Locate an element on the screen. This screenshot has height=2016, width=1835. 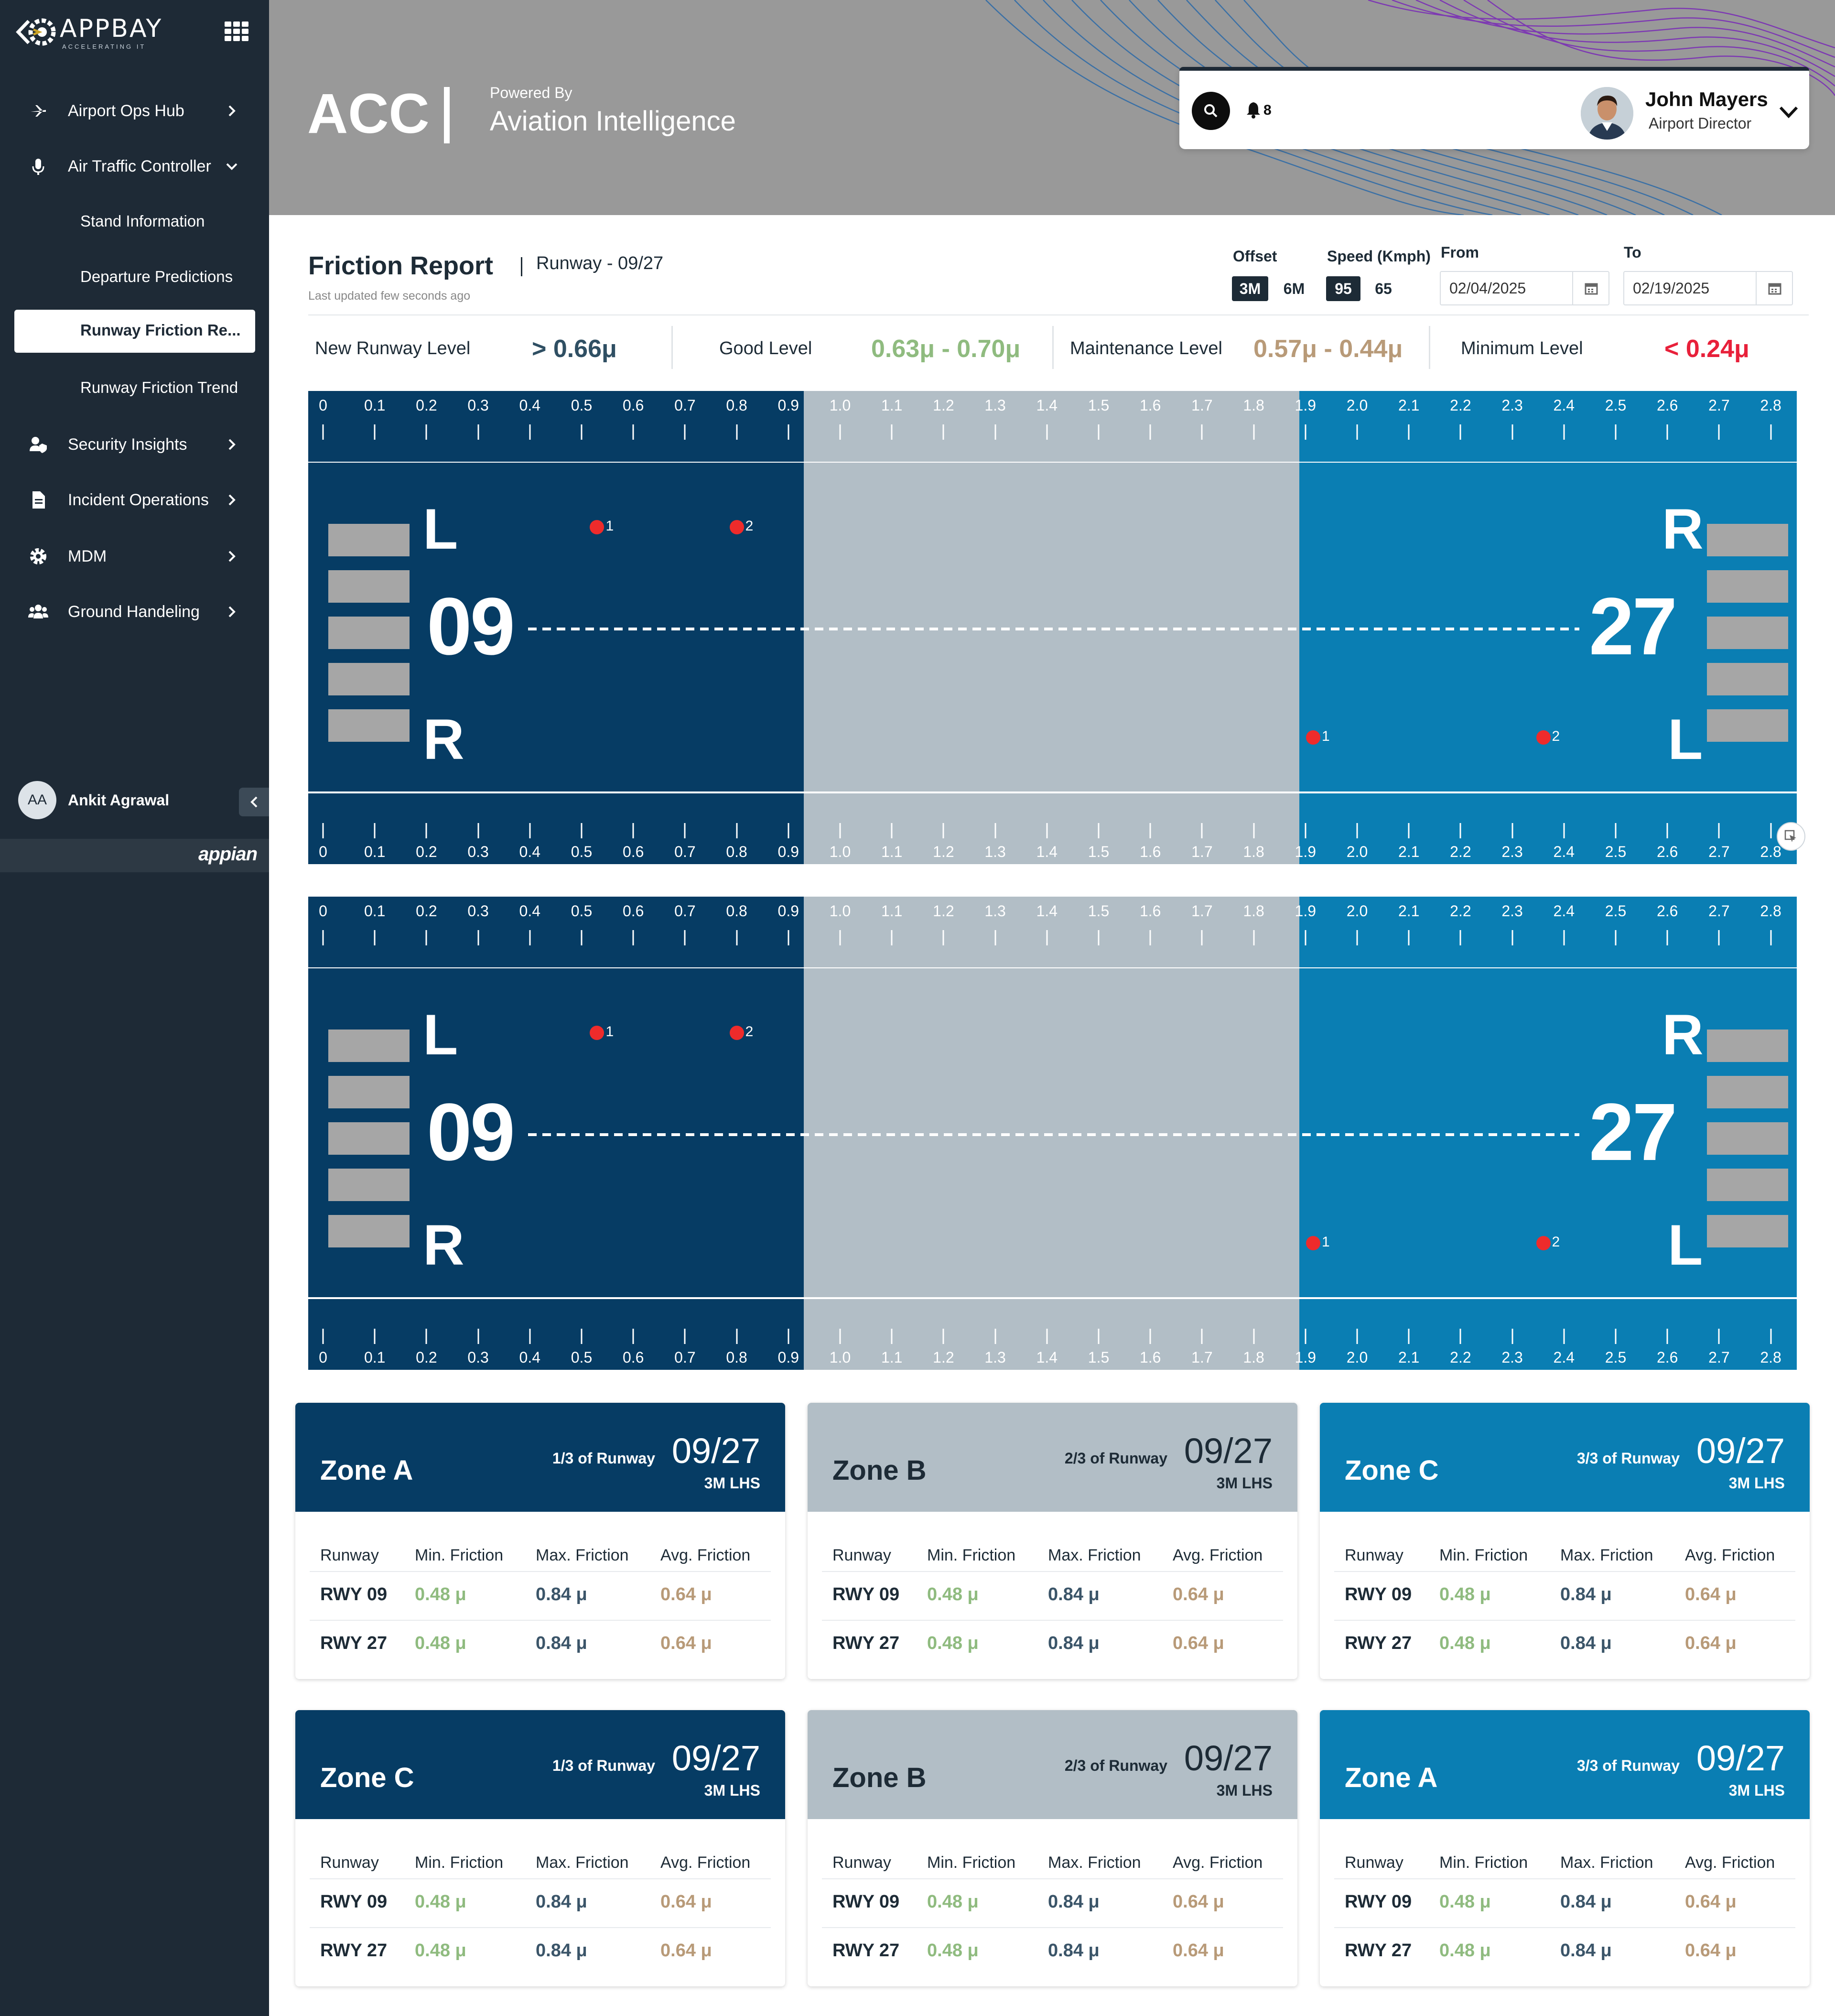
zone-cell-rwy: RWY 27 is located at coordinates (1378, 1643).